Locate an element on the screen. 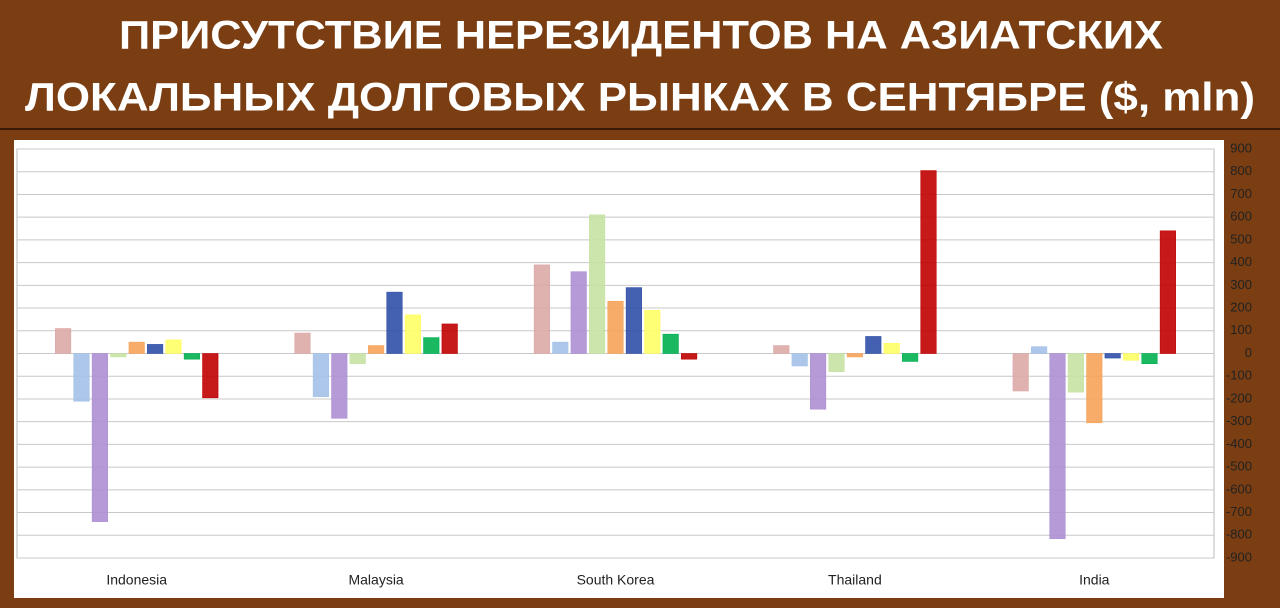  x-tick-label: Thailand is located at coordinates (855, 580).